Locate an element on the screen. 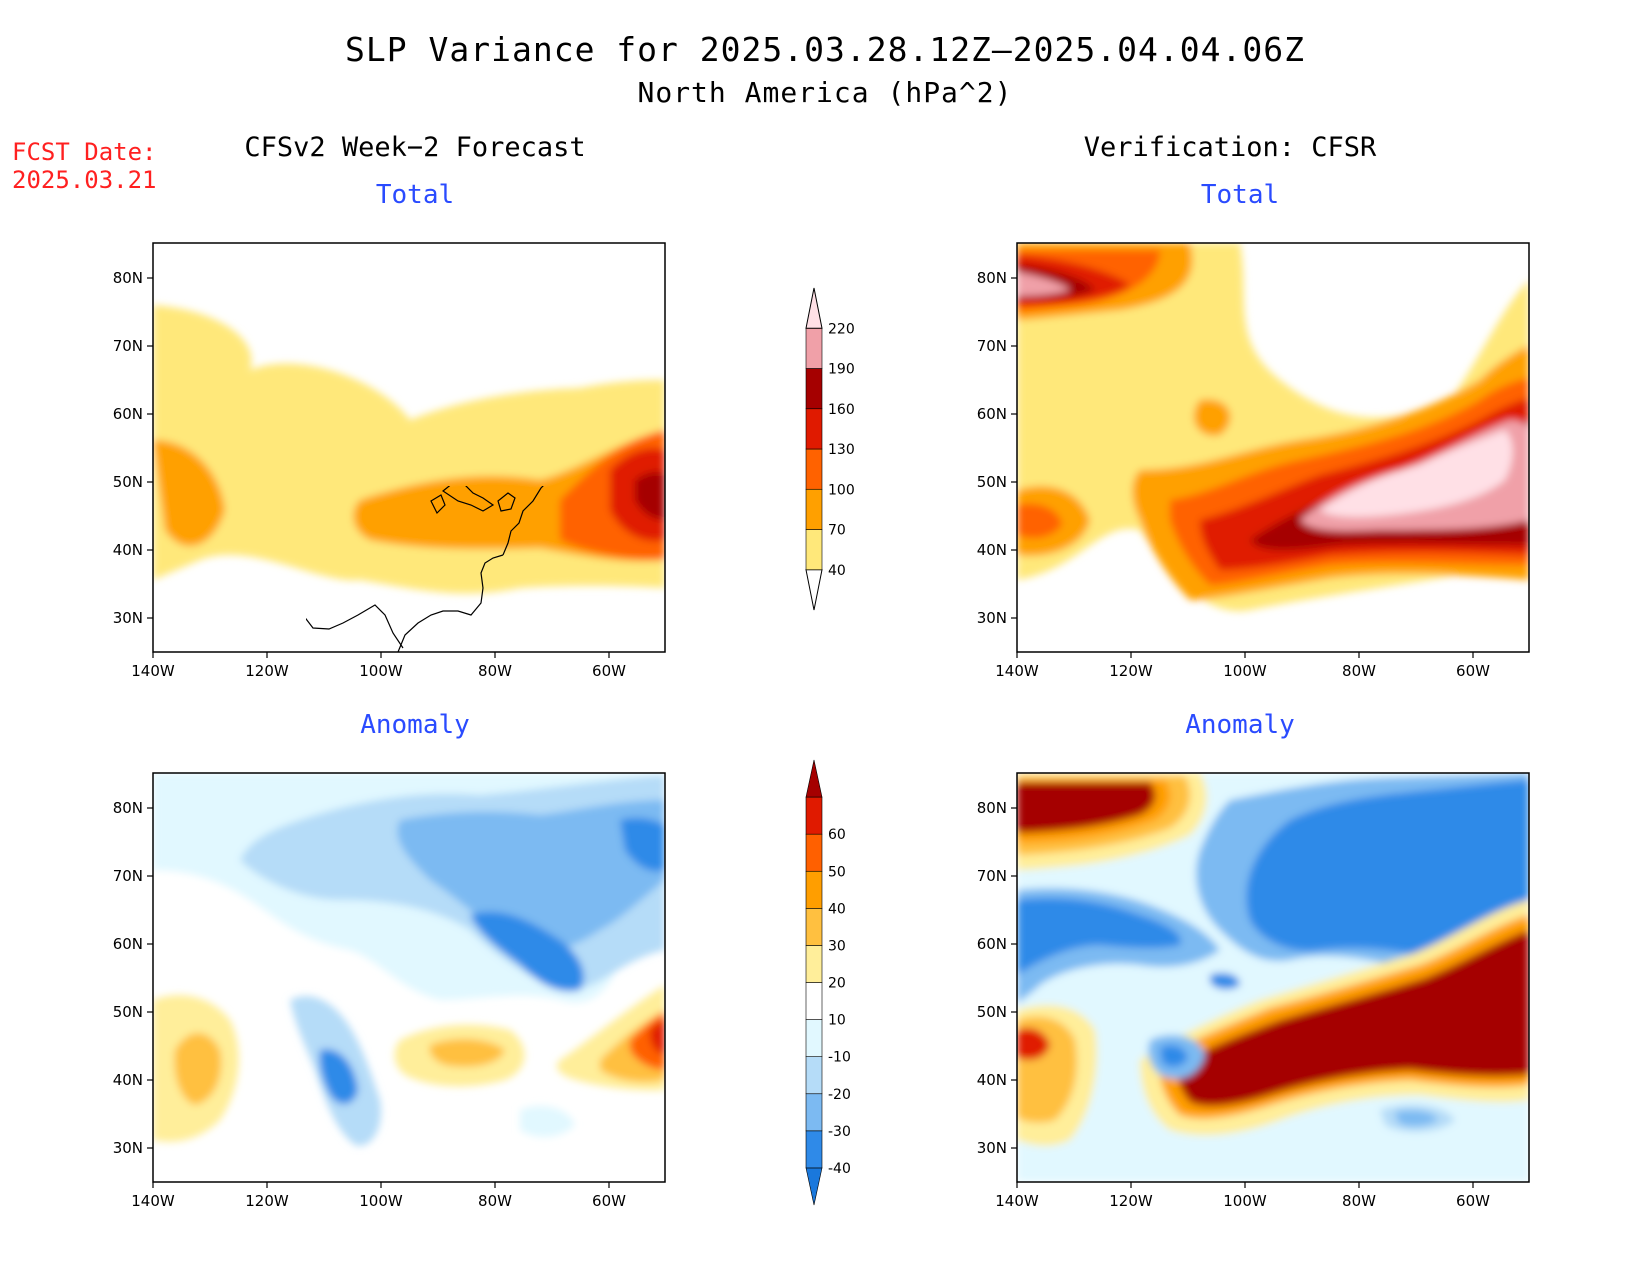 This screenshot has width=1650, height=1275. colorbar-label: -20 is located at coordinates (839, 1095).